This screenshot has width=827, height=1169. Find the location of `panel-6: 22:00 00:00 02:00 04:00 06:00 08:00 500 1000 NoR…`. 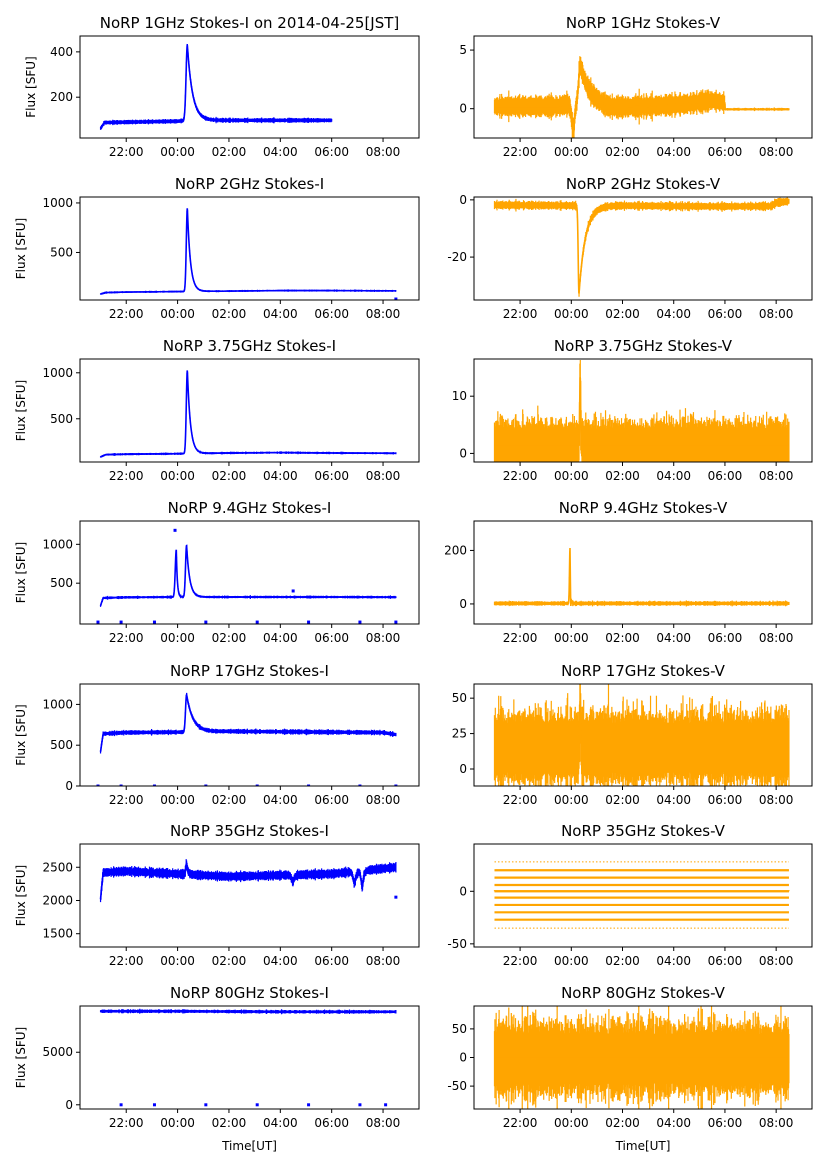

panel-6: 22:00 00:00 02:00 04:00 06:00 08:00 500 1000 NoR… is located at coordinates (217, 572).